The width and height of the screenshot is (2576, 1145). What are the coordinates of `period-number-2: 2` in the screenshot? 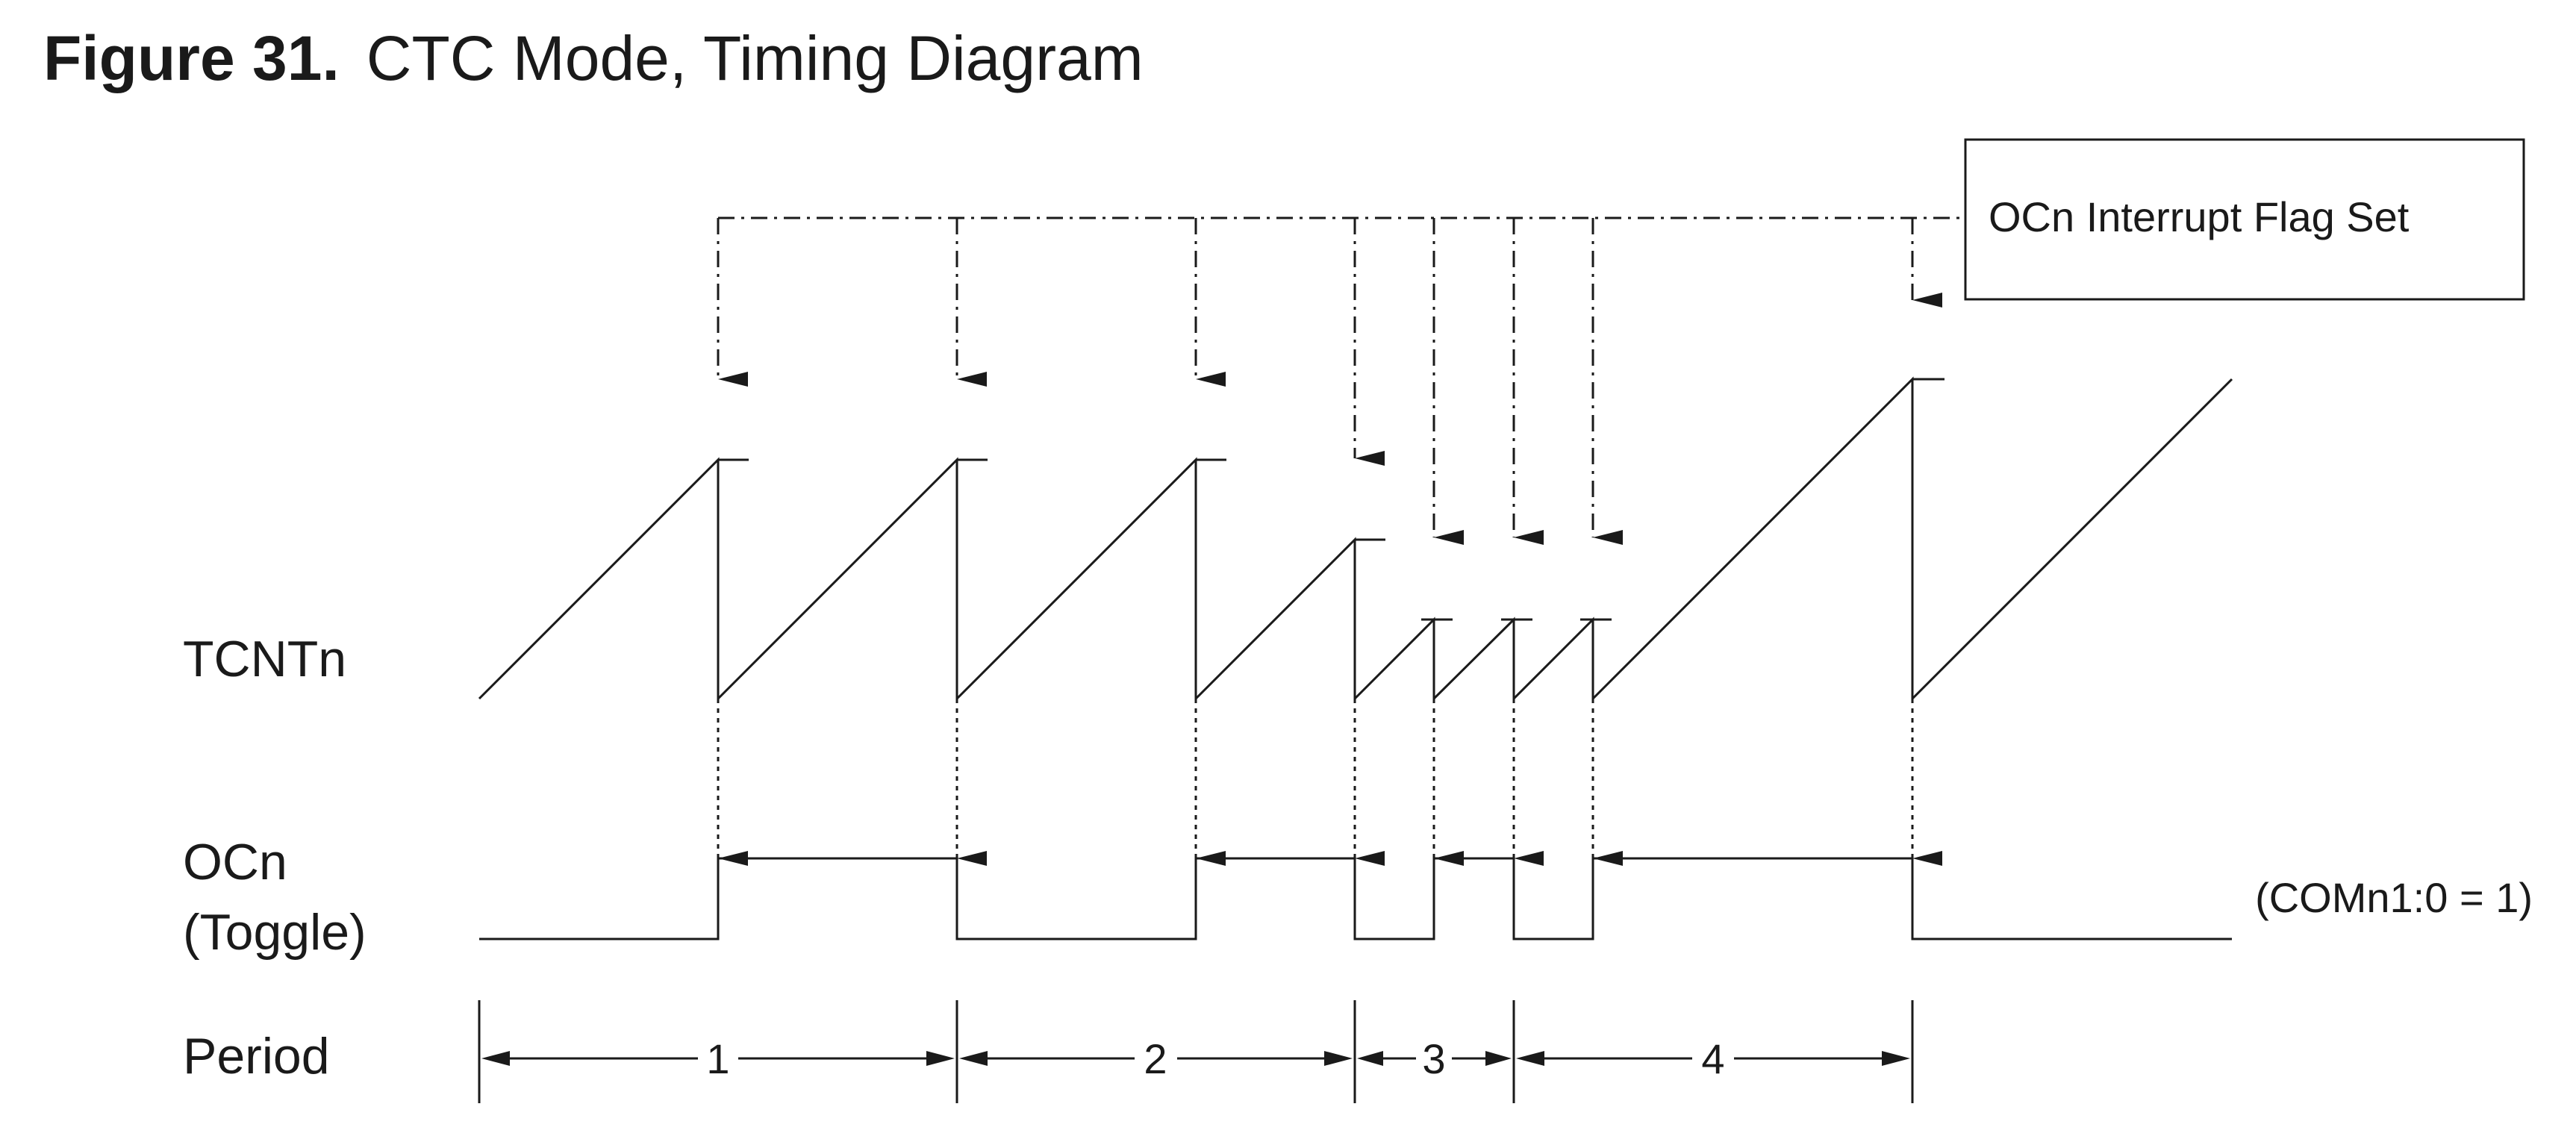 It's located at (1155, 1058).